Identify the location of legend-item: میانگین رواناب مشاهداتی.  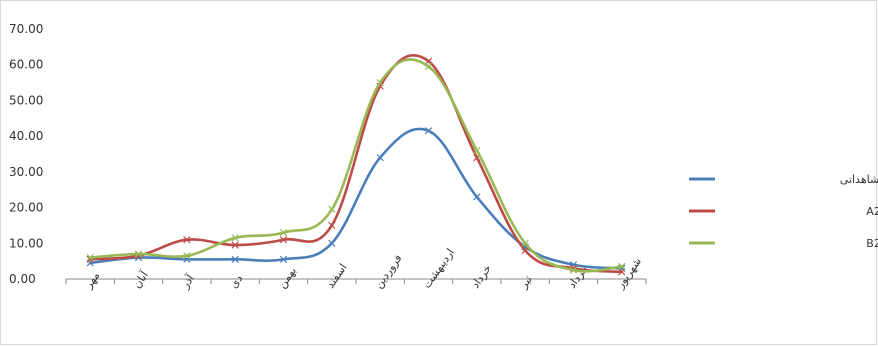
(783, 179).